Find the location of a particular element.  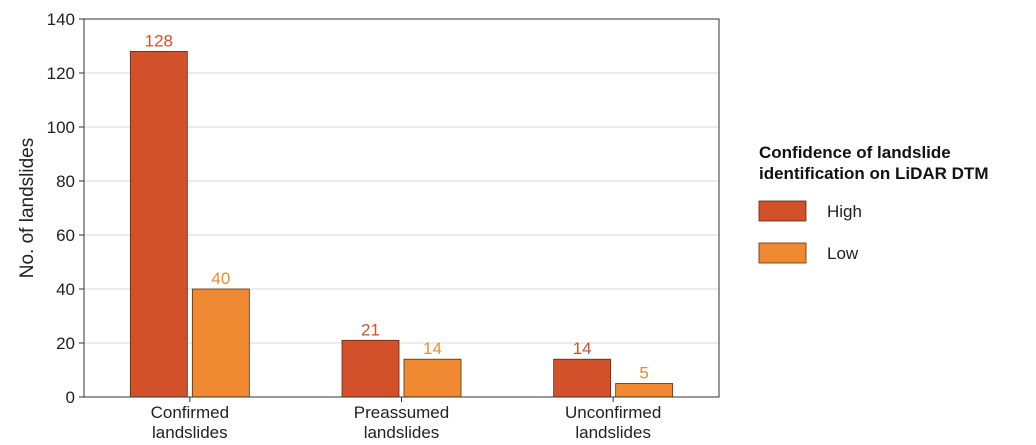

x-tick-label: Preassumed landslides is located at coordinates (401, 422).